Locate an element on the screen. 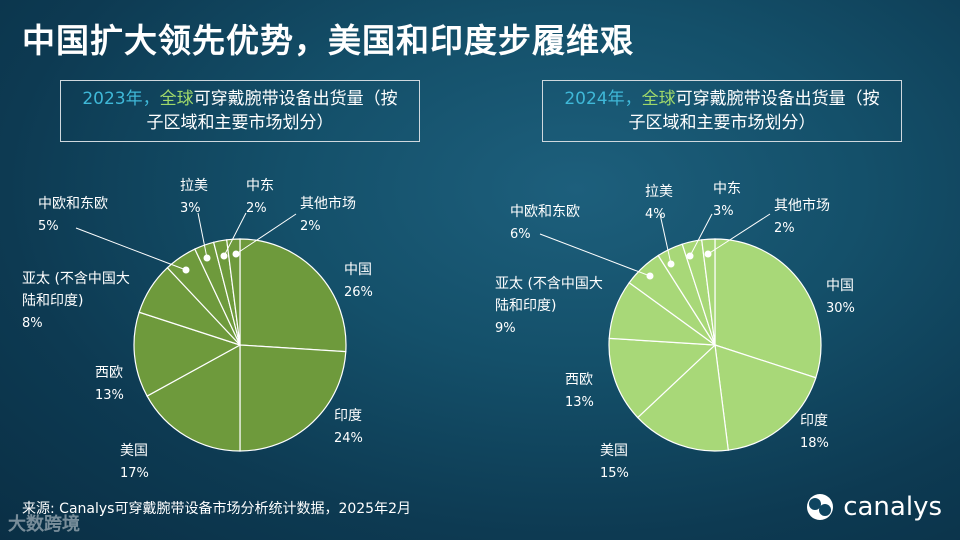 Image resolution: width=960 pixels, height=540 pixels. chart-title-year: 2024年， is located at coordinates (603, 99).